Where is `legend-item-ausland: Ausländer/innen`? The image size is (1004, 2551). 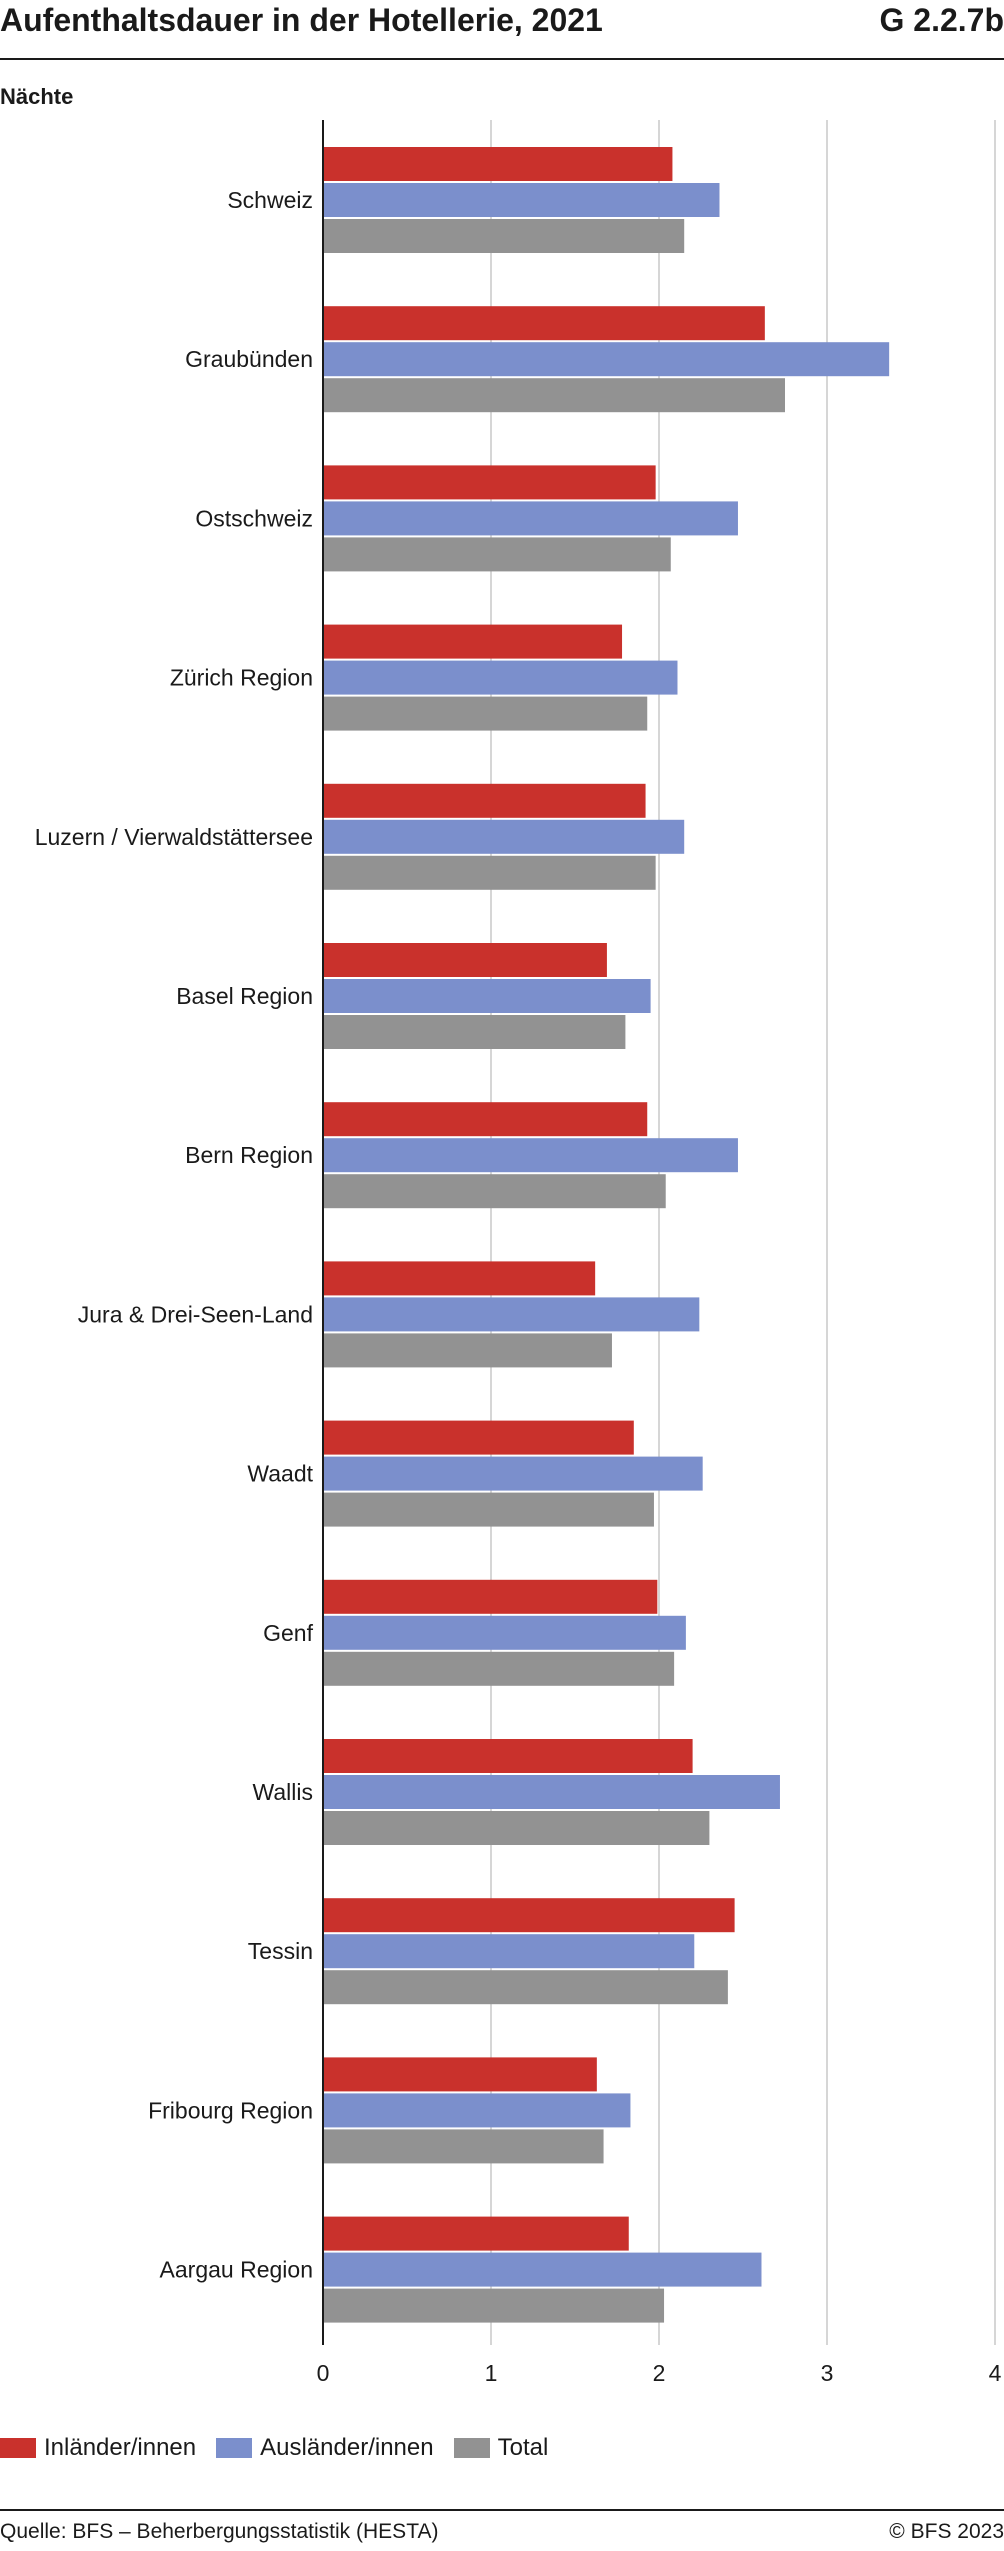
legend-item-ausland: Ausländer/innen is located at coordinates (325, 2448).